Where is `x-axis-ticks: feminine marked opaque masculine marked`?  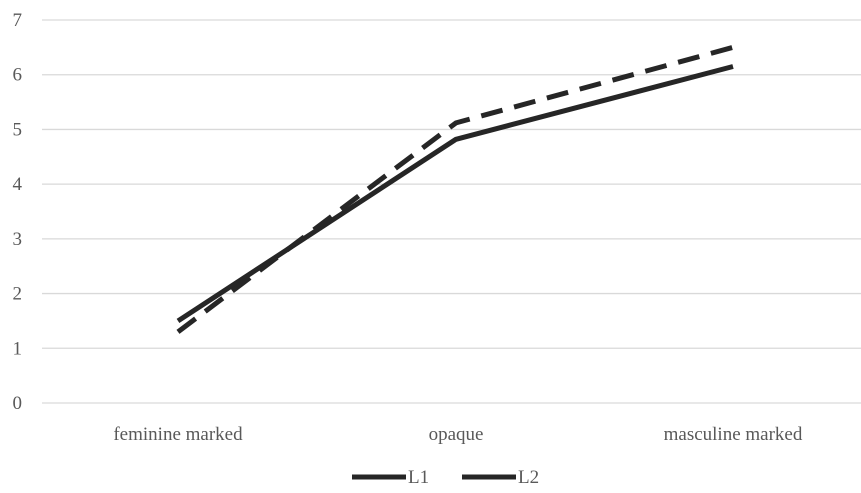 x-axis-ticks: feminine marked opaque masculine marked is located at coordinates (458, 434).